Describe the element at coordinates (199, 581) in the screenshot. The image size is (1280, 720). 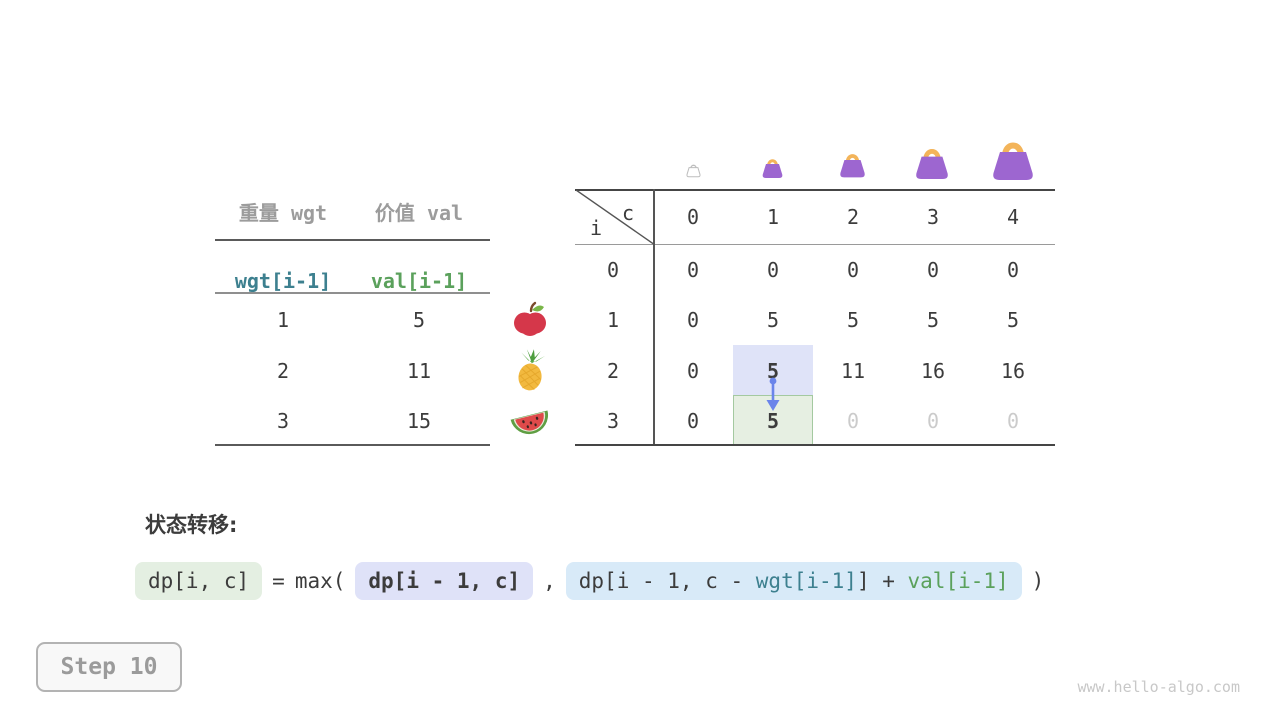
I see `formula-lhs-chip: dp[i, c]` at that location.